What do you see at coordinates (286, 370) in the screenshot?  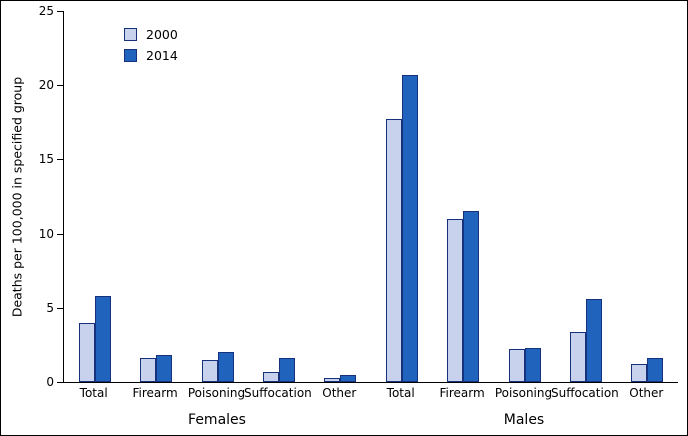 I see `bar-2014-females-suffocation` at bounding box center [286, 370].